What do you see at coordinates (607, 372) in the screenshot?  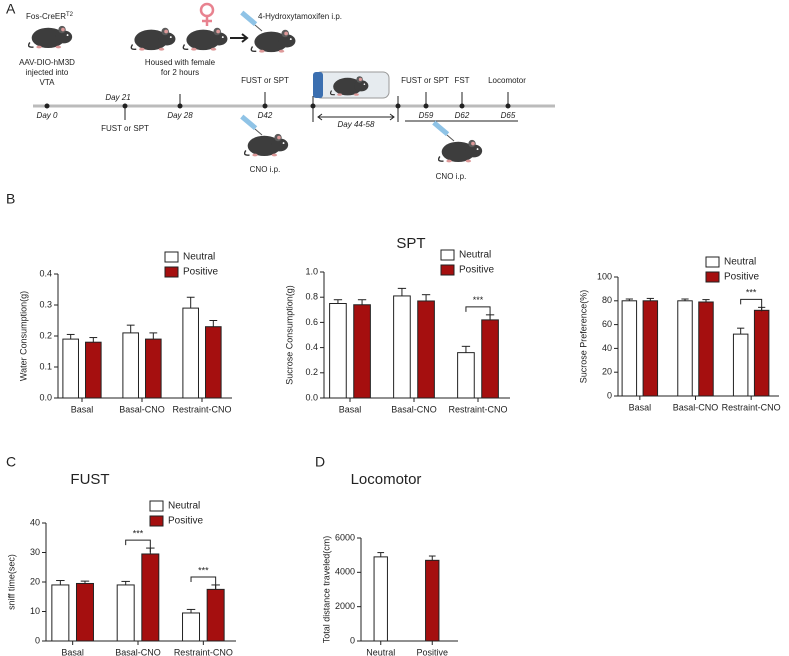 I see `y-tick-label: 20` at bounding box center [607, 372].